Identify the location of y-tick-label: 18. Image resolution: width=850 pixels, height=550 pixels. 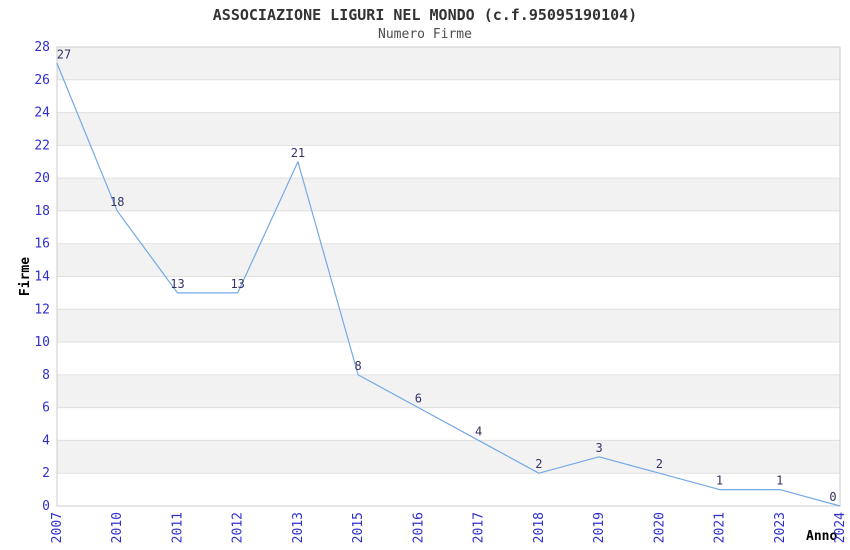
(42, 211).